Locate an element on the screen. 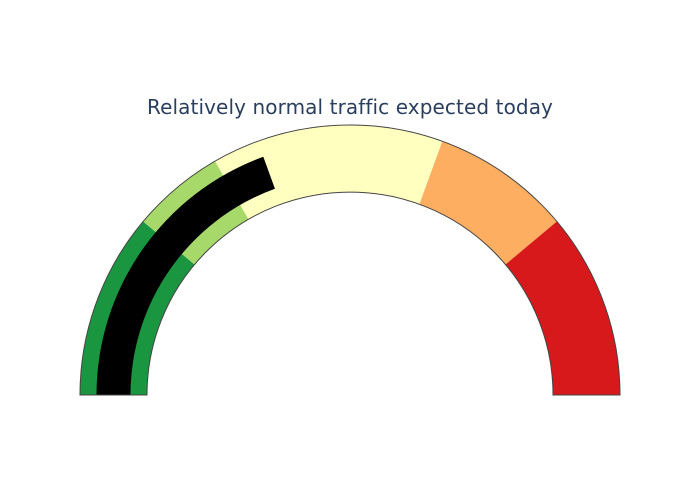 Image resolution: width=700 pixels, height=500 pixels. chart-title: Relatively normal traffic expected today is located at coordinates (349, 107).